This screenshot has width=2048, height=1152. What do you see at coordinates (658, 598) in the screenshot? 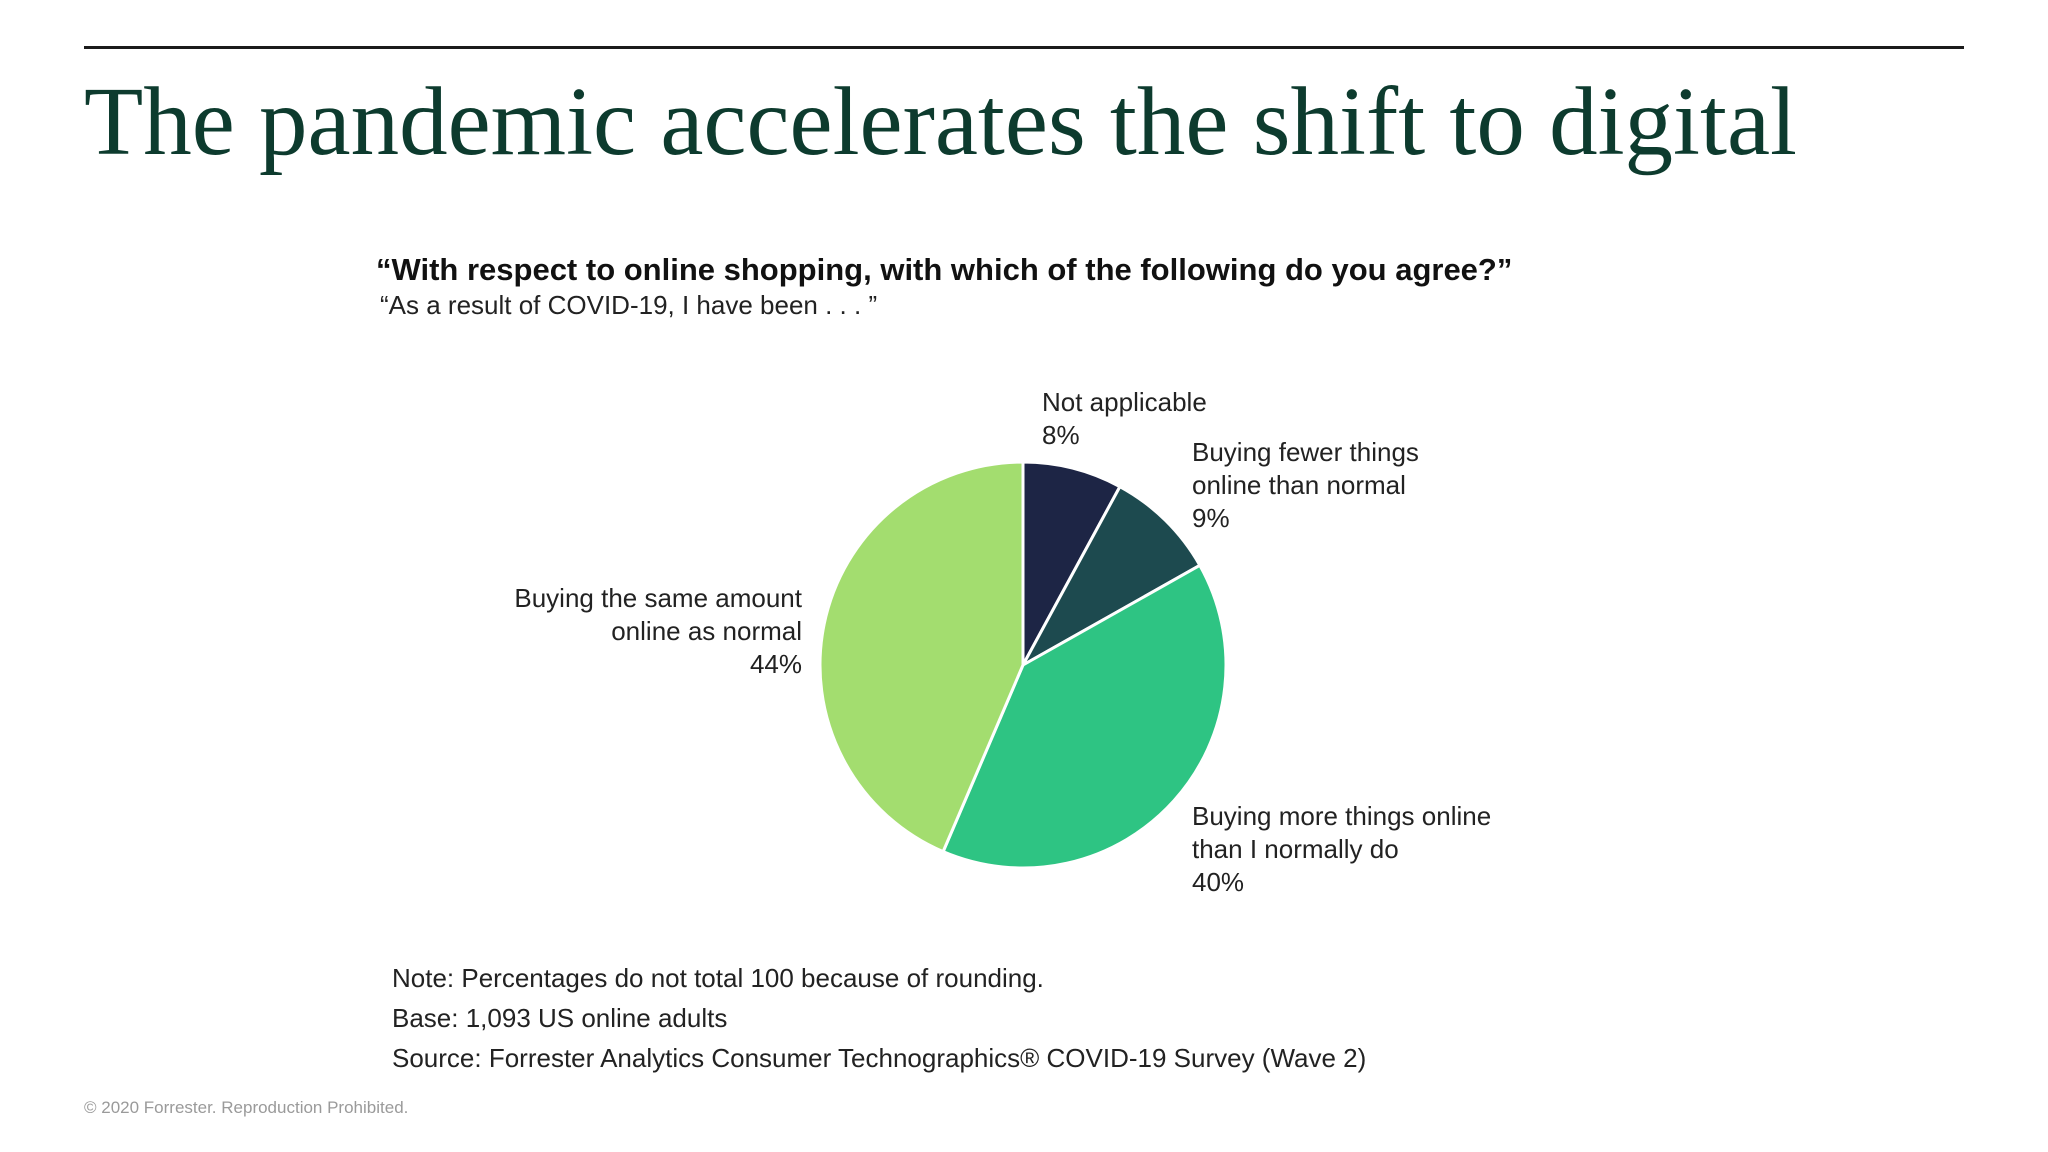
I see `slice-label-text: Buying the same amount` at bounding box center [658, 598].